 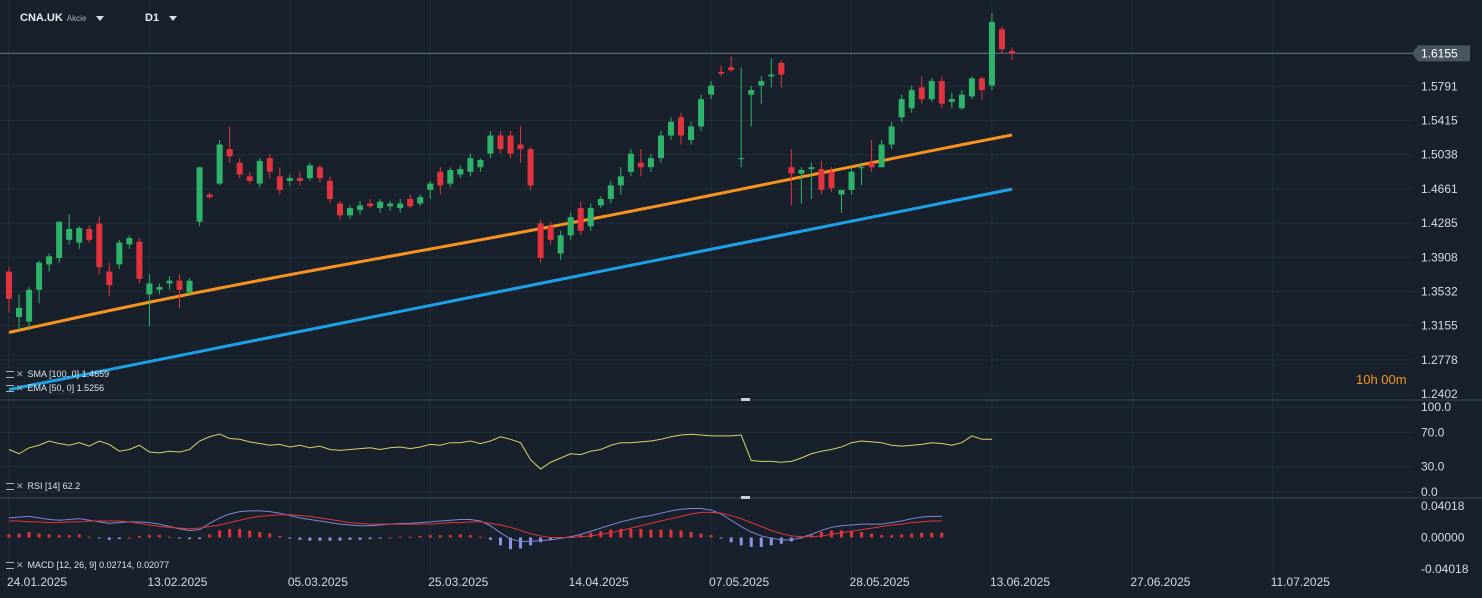 I want to click on price-tick-label: 1.4285, so click(x=1439, y=223).